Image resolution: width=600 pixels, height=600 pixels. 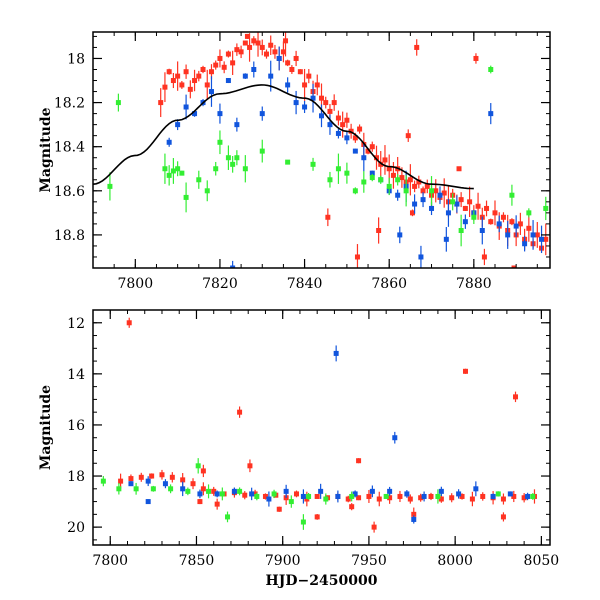 What do you see at coordinates (135, 284) in the screenshot?
I see `x-tick-label: 7800` at bounding box center [135, 284].